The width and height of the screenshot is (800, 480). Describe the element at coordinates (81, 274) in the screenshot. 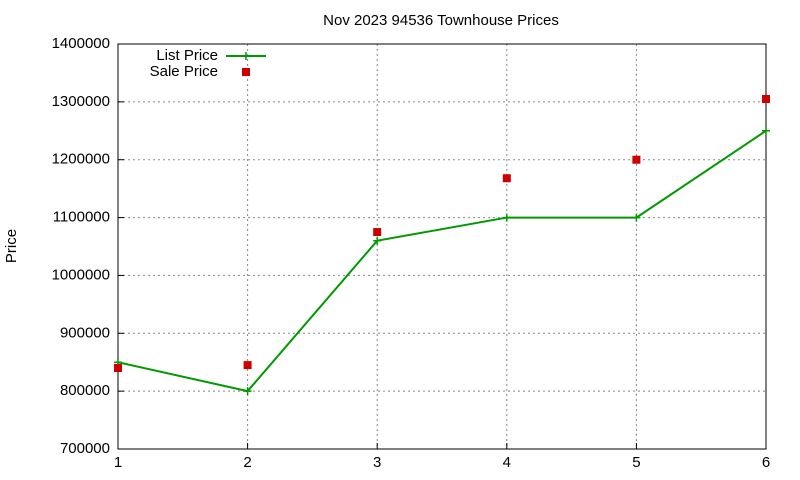

I see `y-tick-label: 1000000` at that location.